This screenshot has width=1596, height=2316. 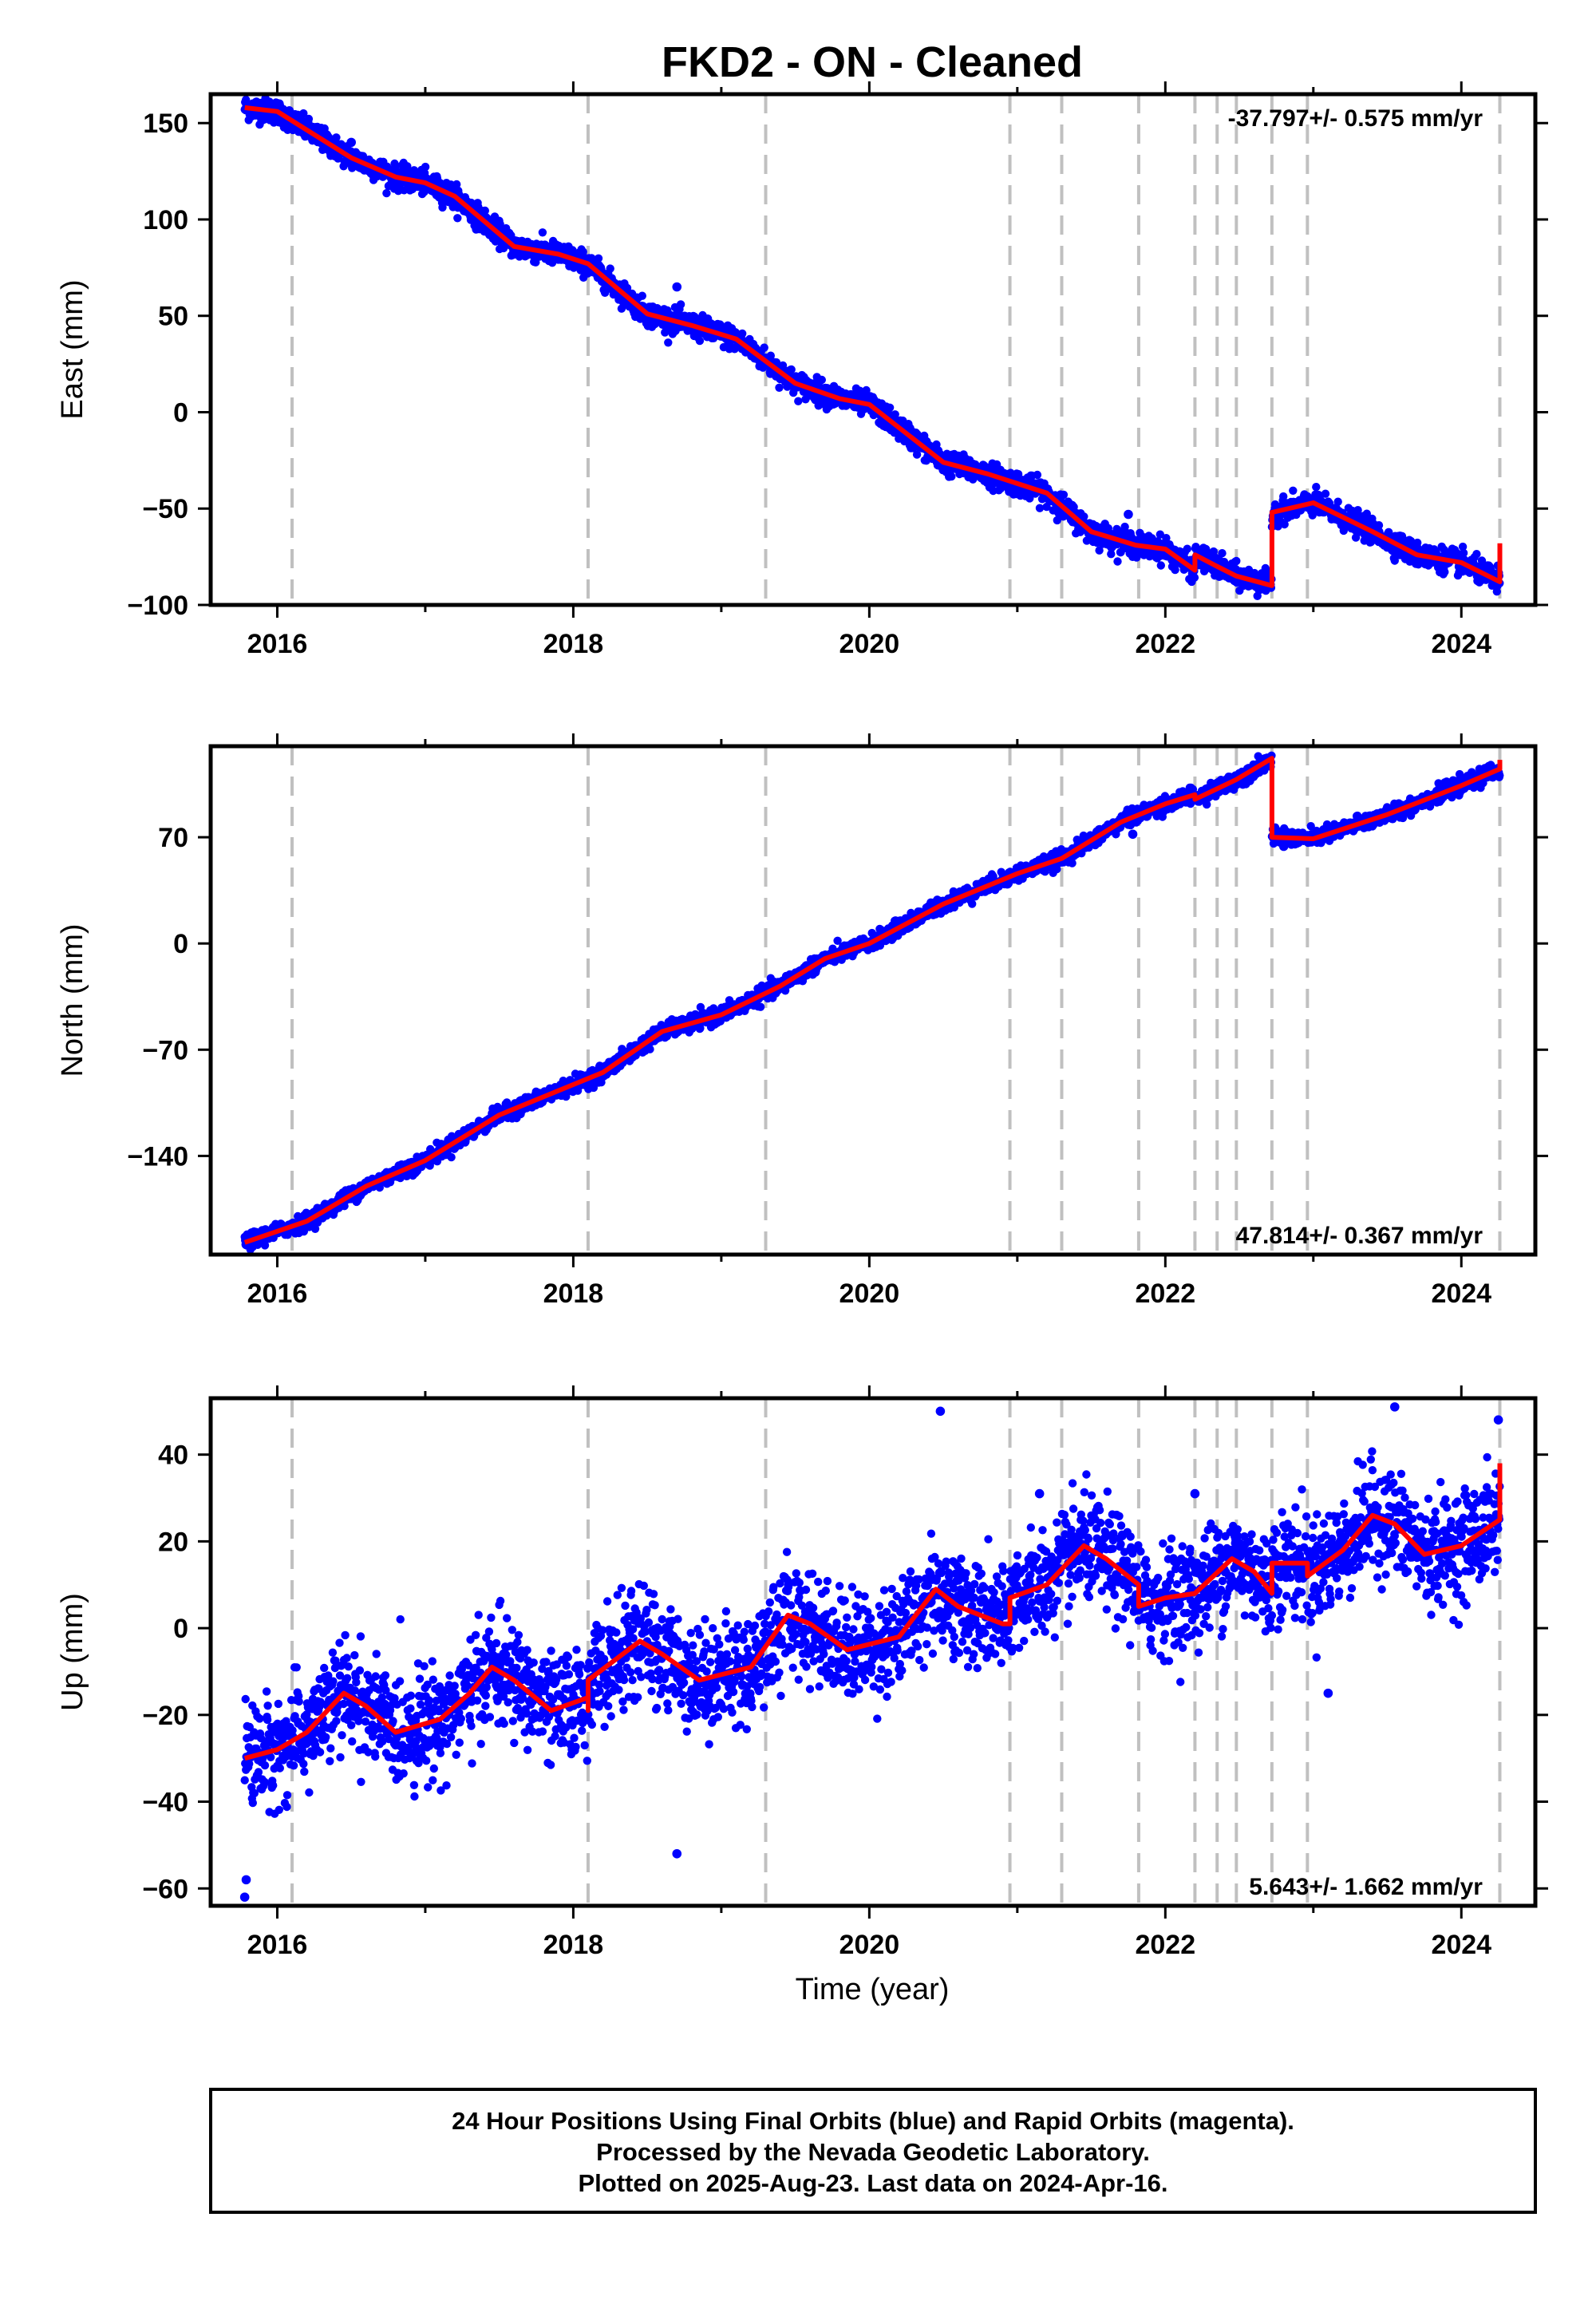 I want to click on y-tick-label: 100, so click(x=165, y=220).